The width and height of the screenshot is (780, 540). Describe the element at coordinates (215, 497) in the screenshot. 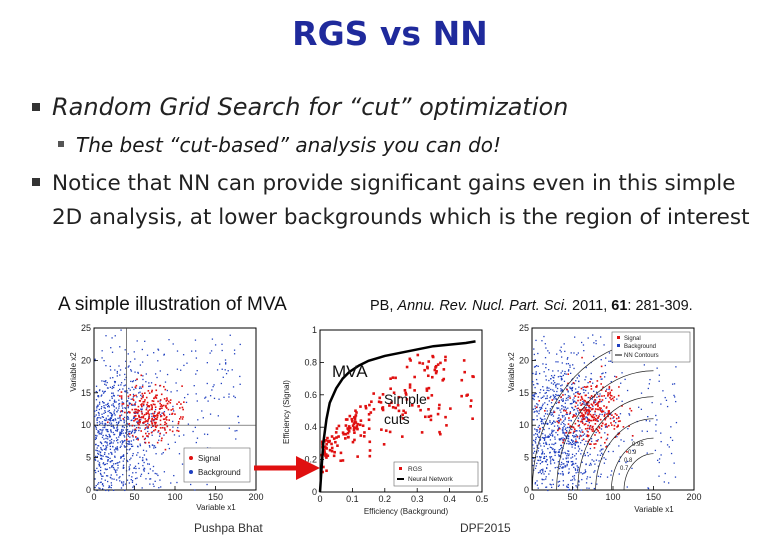

I see `x-tick-label: 150` at that location.